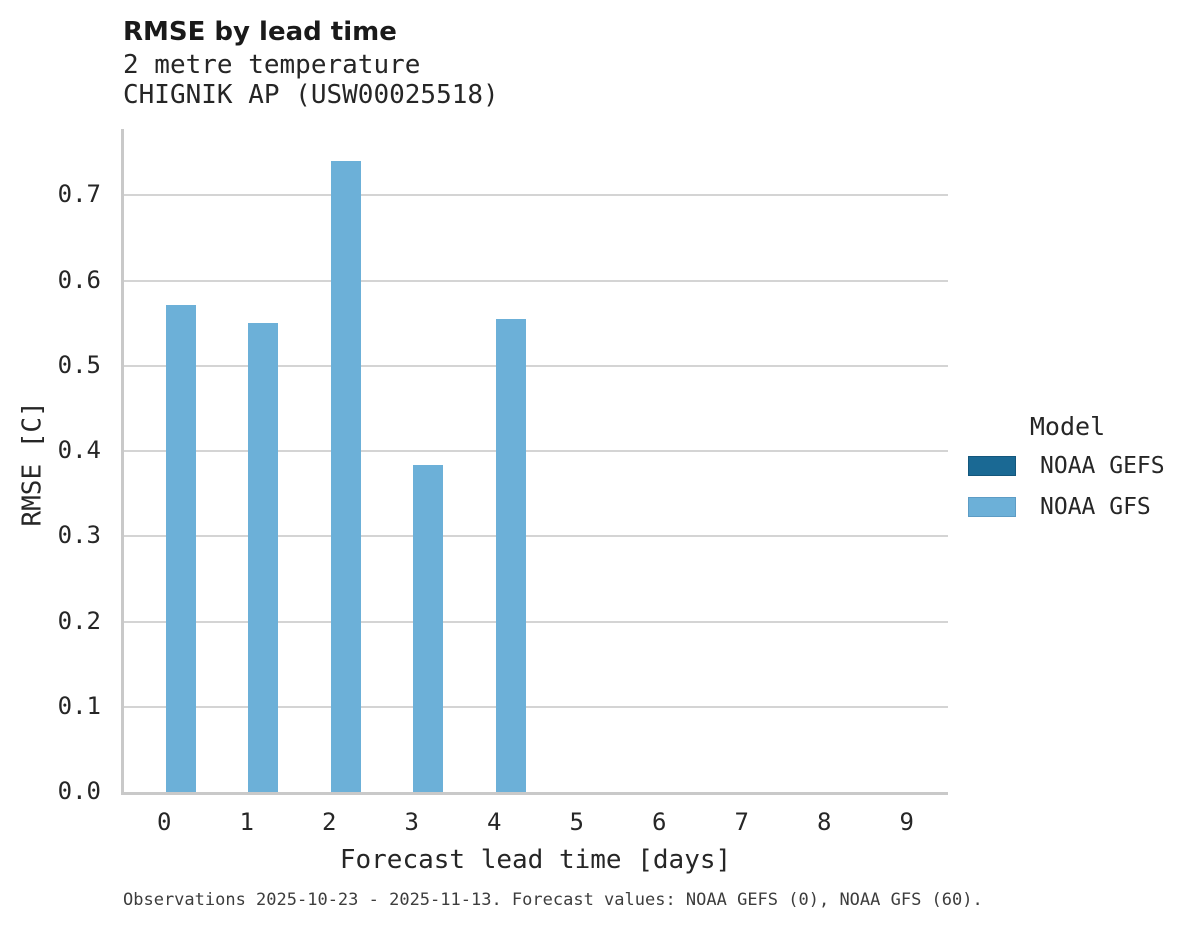 The width and height of the screenshot is (1188, 928). What do you see at coordinates (535, 195) in the screenshot?
I see `gridline-y-0.7` at bounding box center [535, 195].